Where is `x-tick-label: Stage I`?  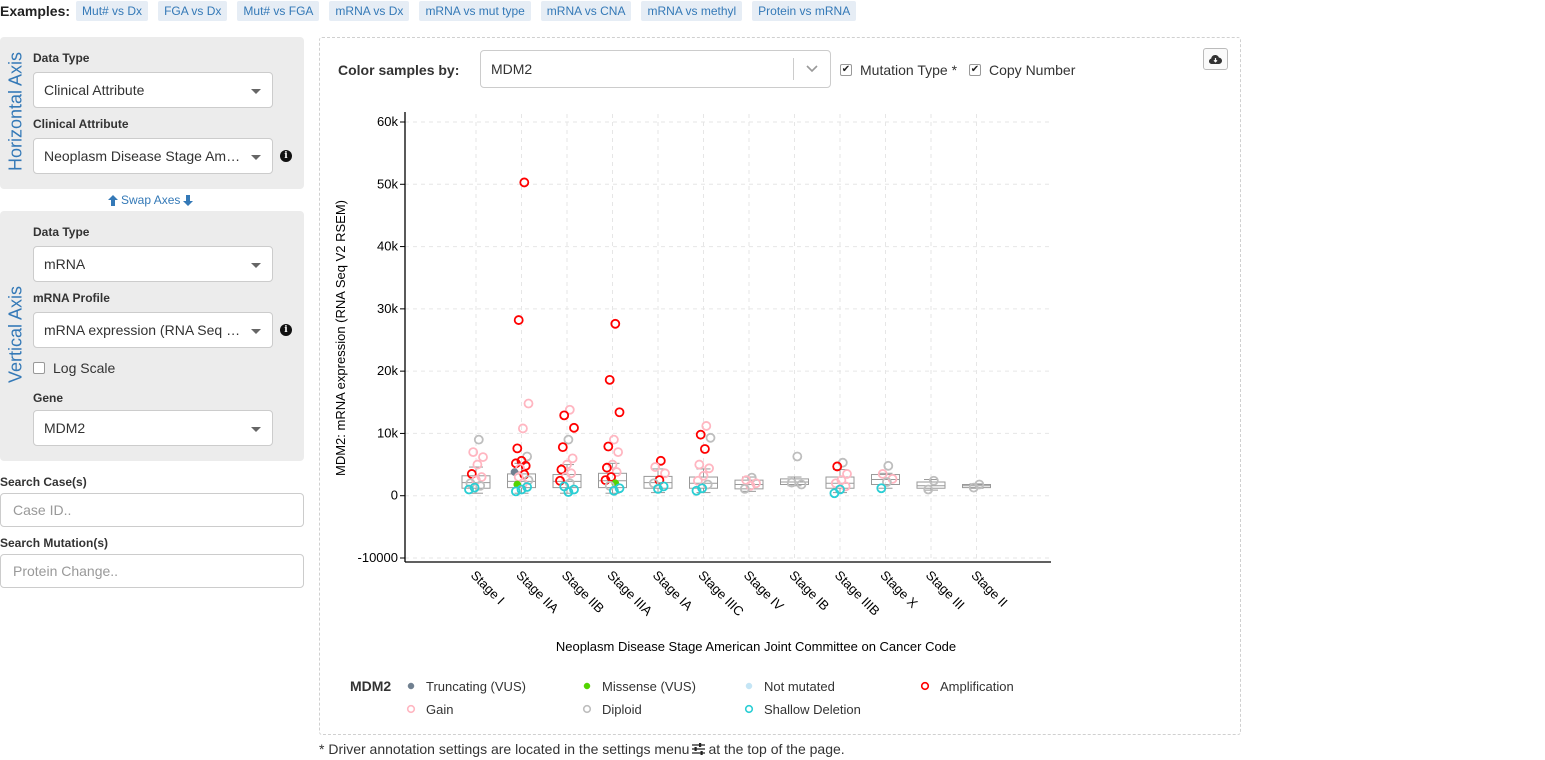
x-tick-label: Stage I is located at coordinates (488, 588).